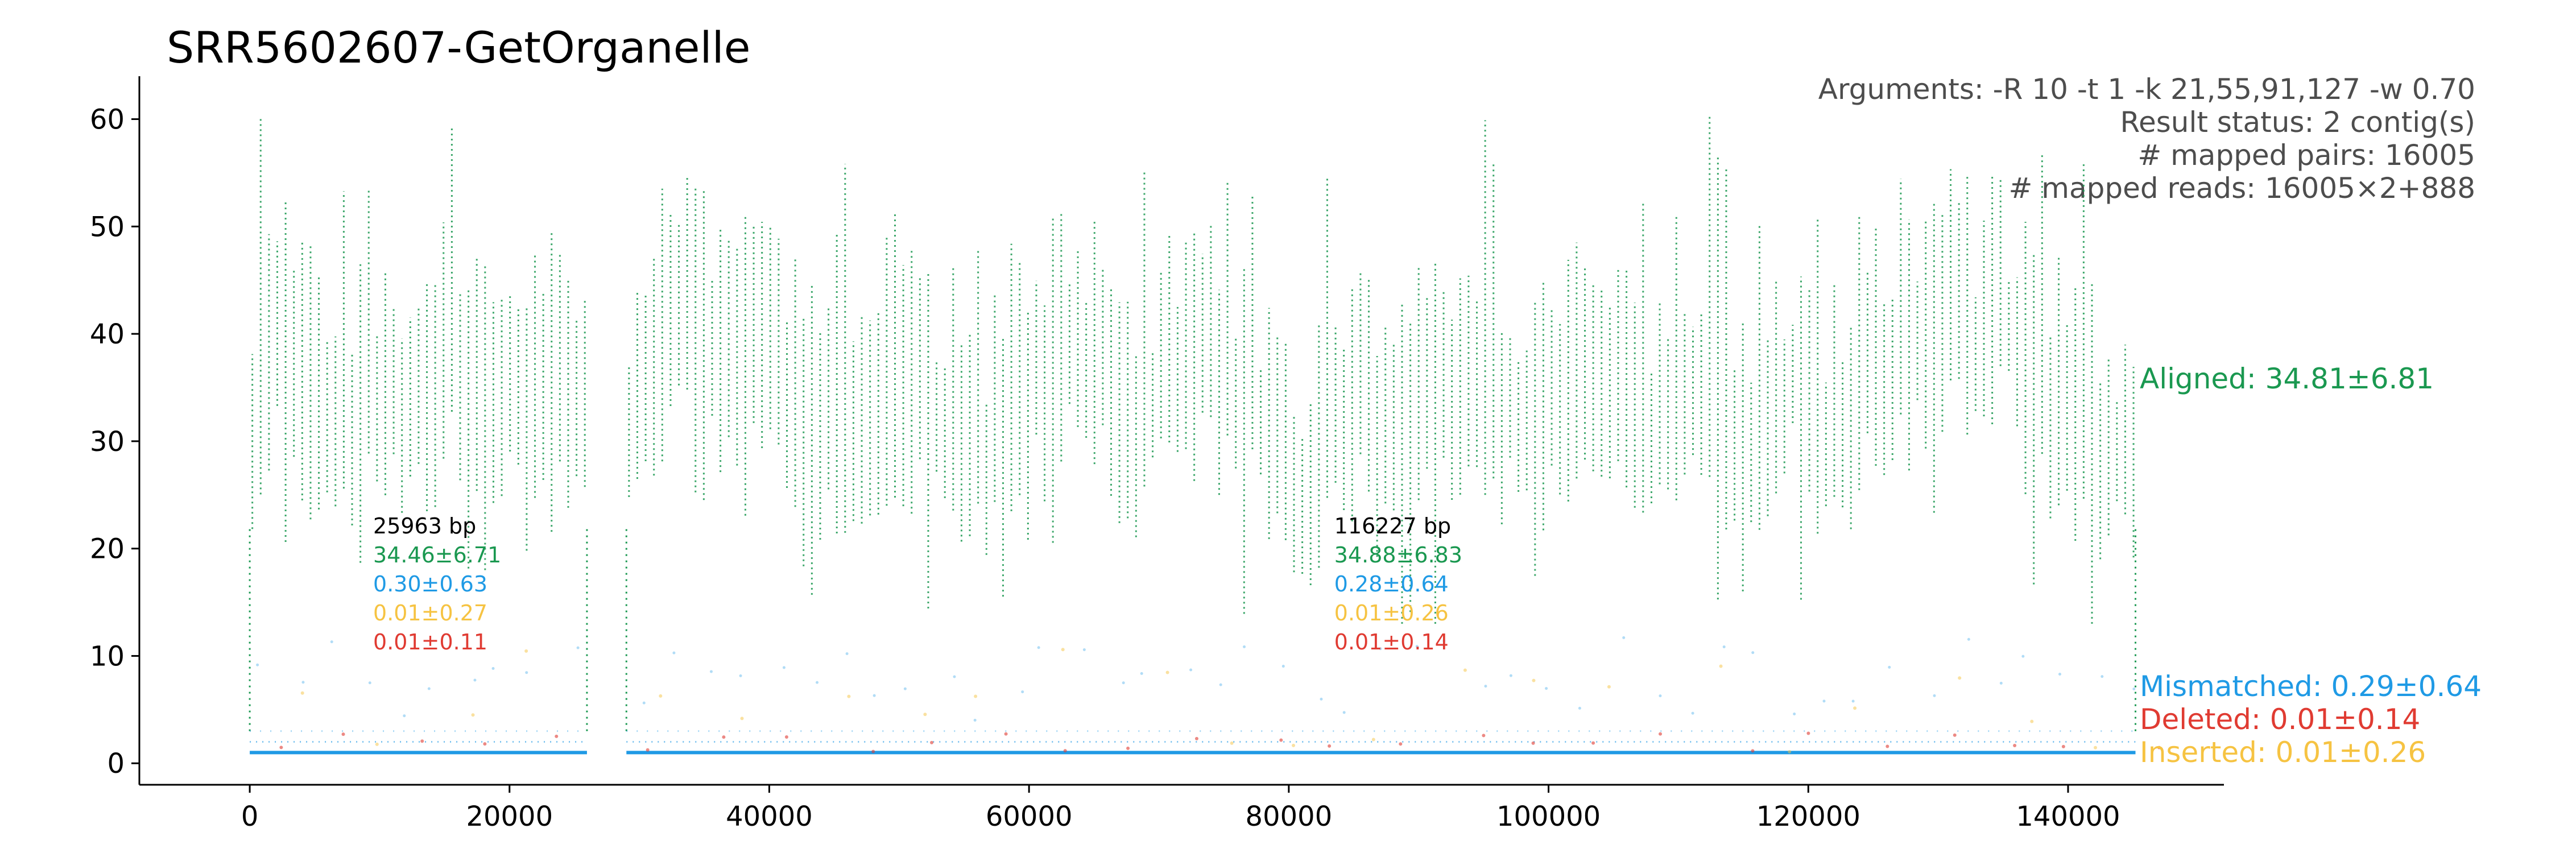 This screenshot has width=2576, height=853. Describe the element at coordinates (107, 442) in the screenshot. I see `y-tick-label: 30` at that location.